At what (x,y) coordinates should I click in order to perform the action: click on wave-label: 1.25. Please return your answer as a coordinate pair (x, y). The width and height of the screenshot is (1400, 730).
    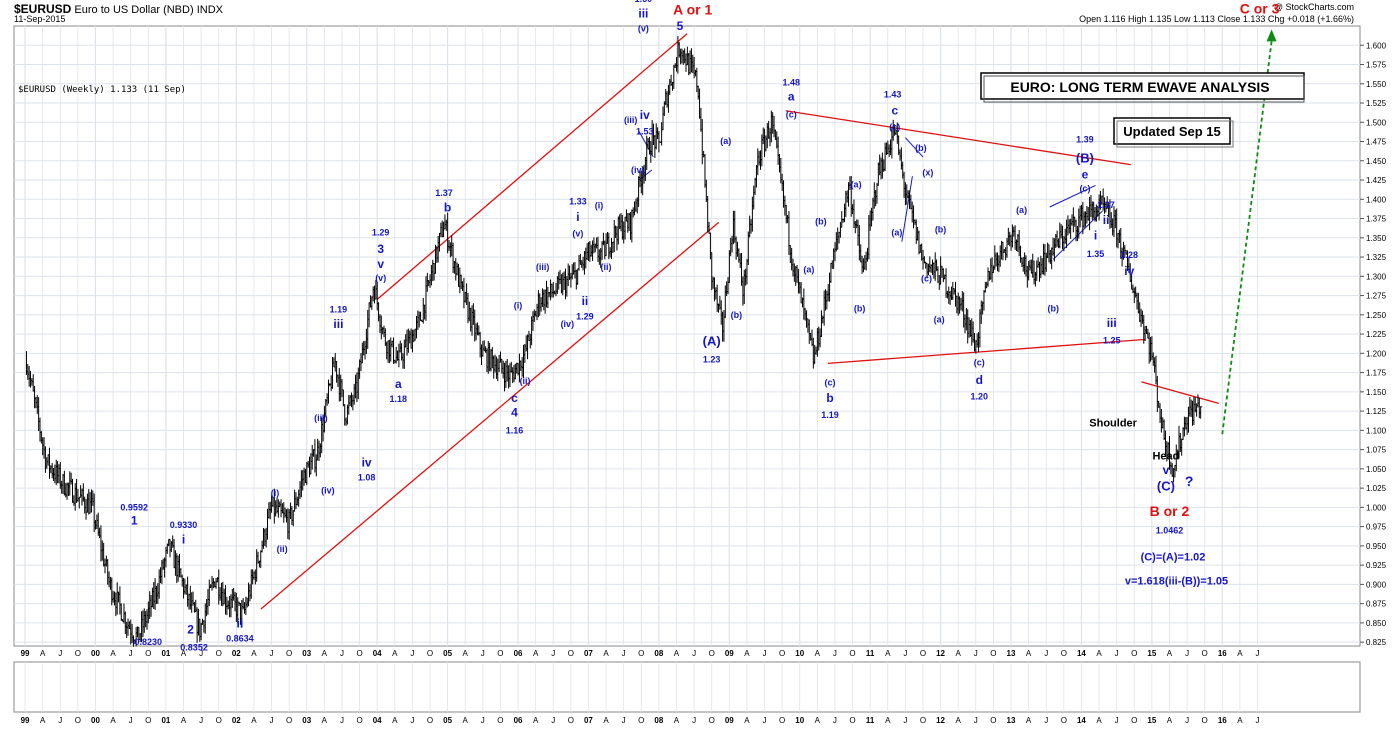
    Looking at the image, I should click on (1112, 340).